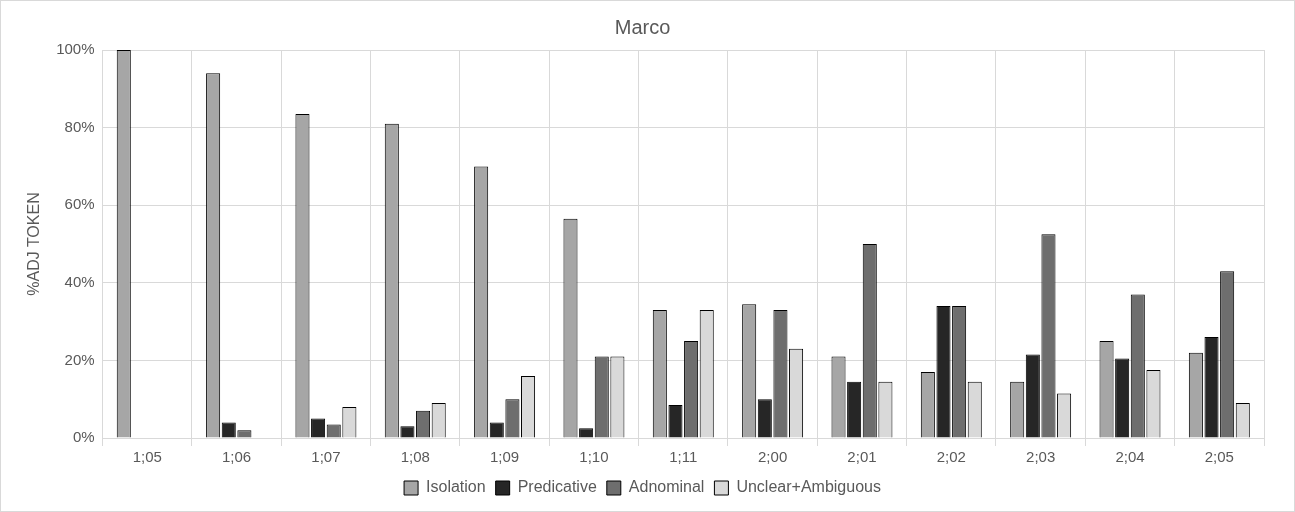  I want to click on x-tick-label: 1;11, so click(683, 457).